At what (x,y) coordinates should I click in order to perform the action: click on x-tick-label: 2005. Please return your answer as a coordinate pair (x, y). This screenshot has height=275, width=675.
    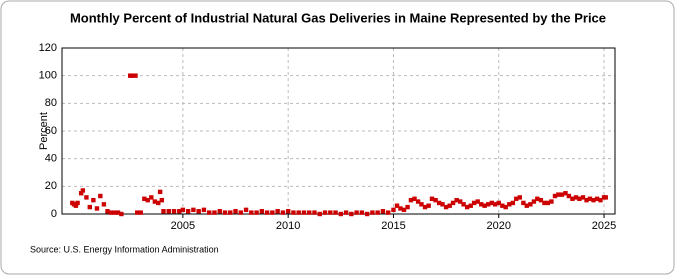
    Looking at the image, I should click on (183, 226).